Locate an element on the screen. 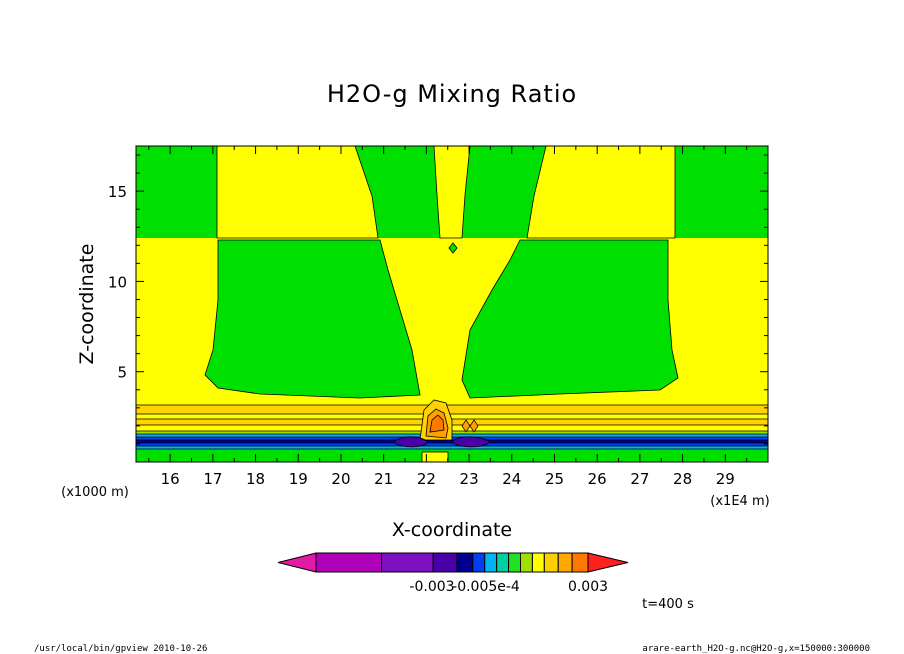  x-tick-label: 18 is located at coordinates (255, 479).